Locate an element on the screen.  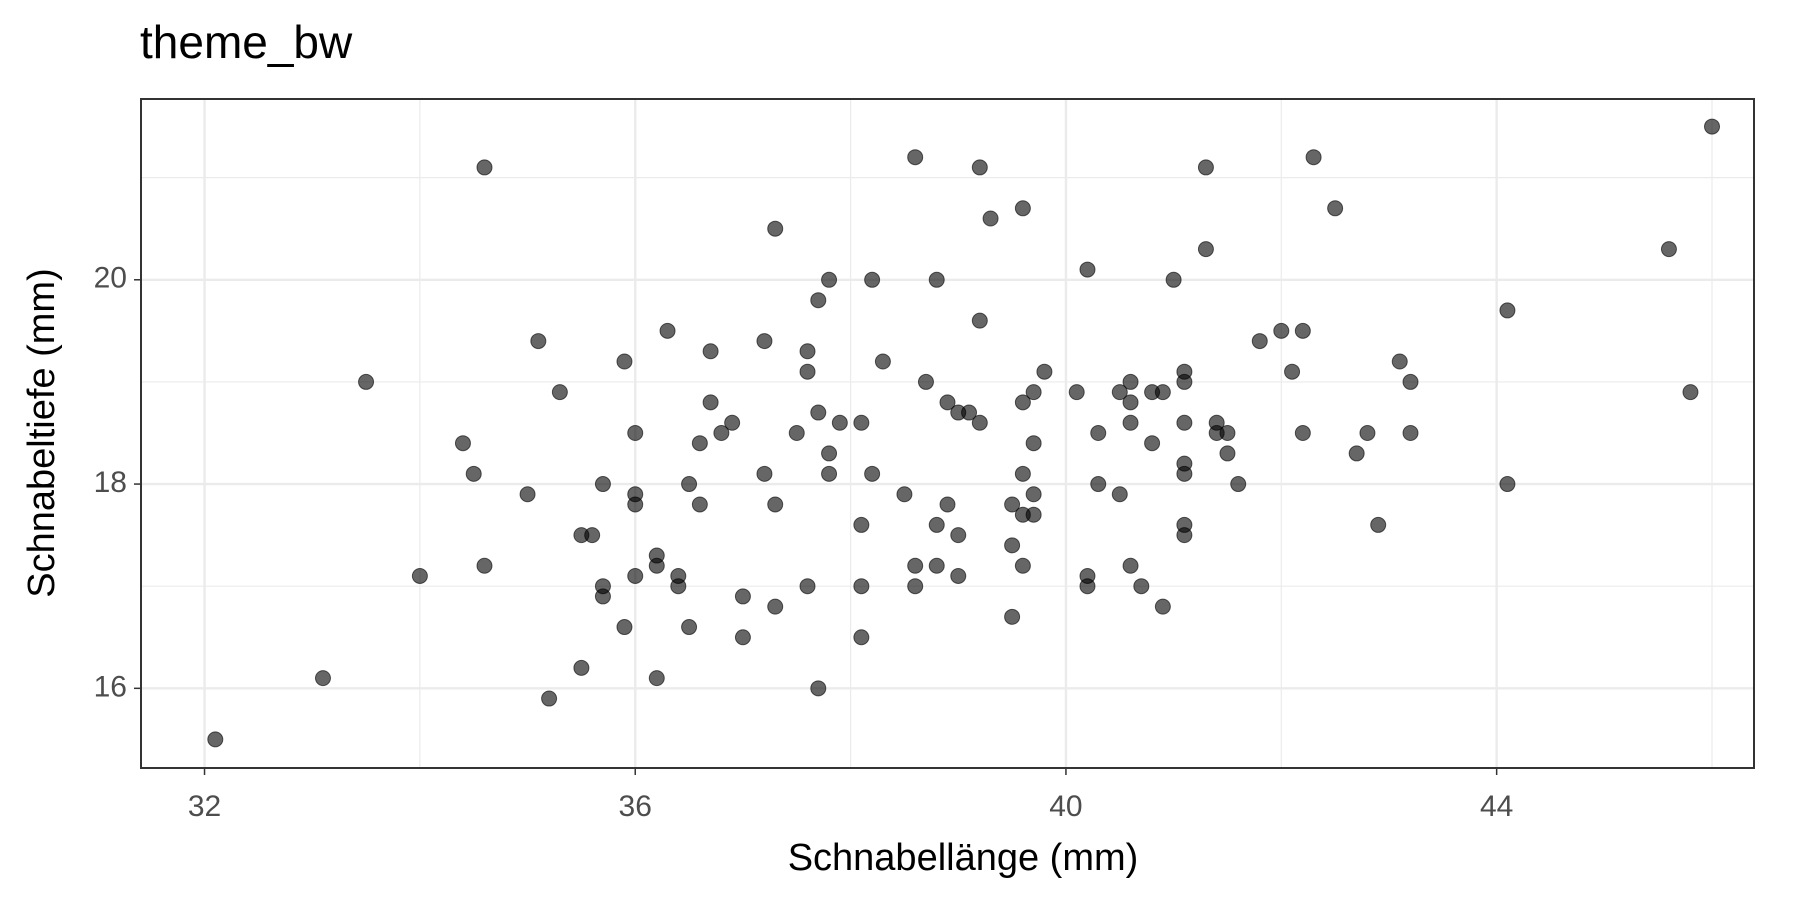
x-tick-label: 40 is located at coordinates (1065, 806).